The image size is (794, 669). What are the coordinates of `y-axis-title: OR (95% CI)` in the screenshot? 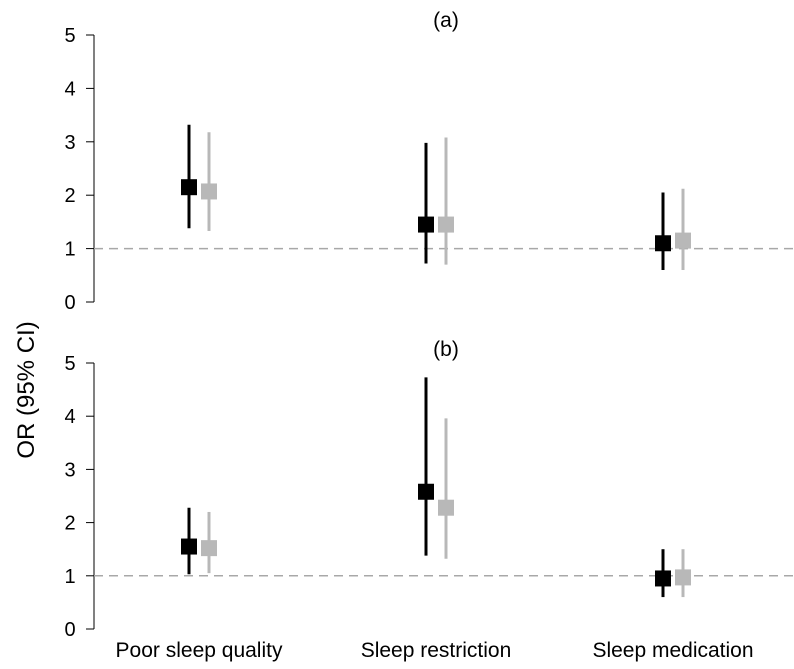 It's located at (26, 389).